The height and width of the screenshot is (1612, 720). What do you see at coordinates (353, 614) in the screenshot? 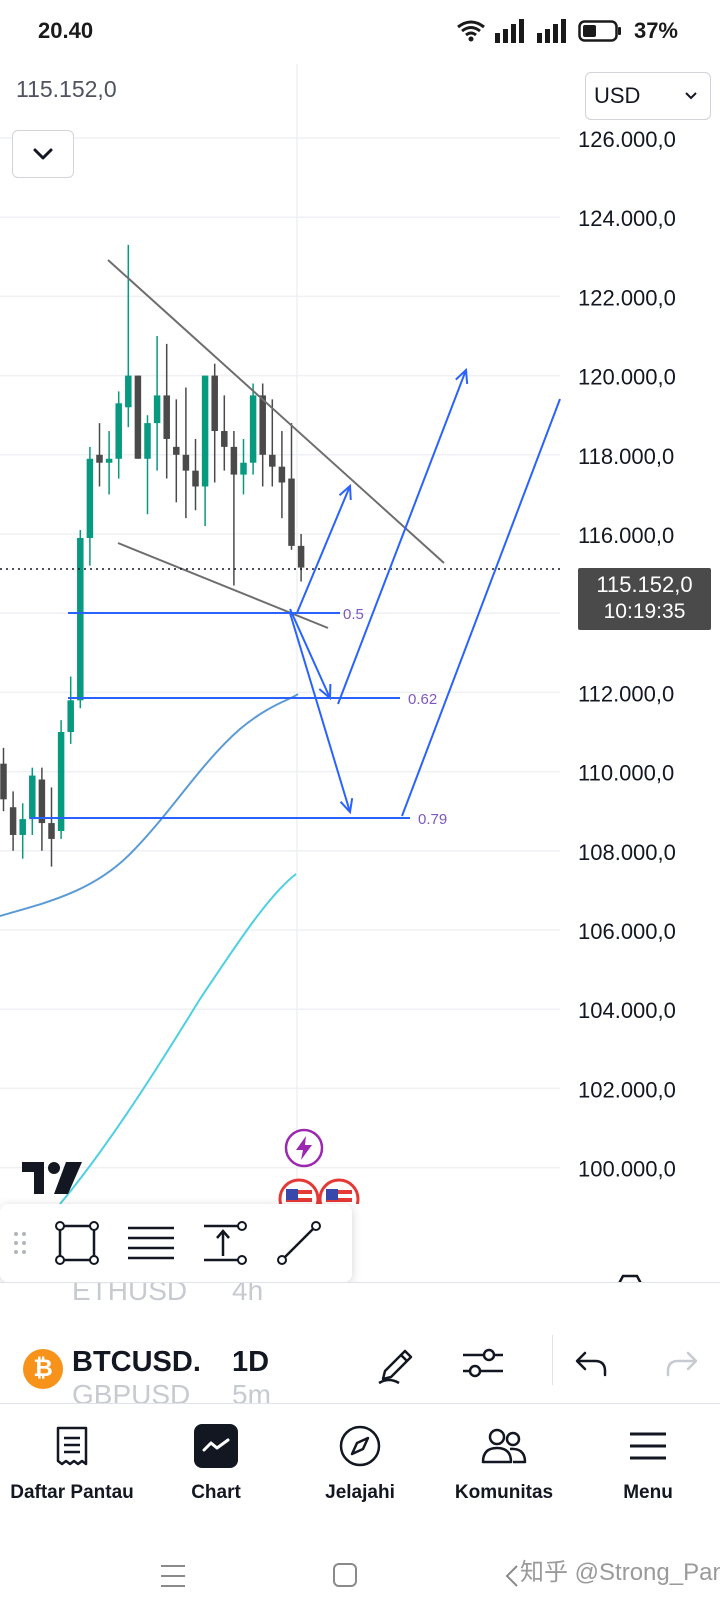
I see `fib-level-label: 0.5` at bounding box center [353, 614].